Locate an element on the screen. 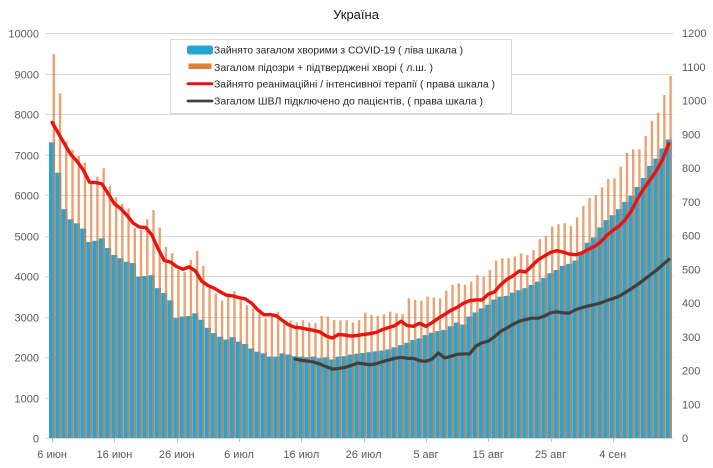  x-tick-label: 16 июл is located at coordinates (301, 455).